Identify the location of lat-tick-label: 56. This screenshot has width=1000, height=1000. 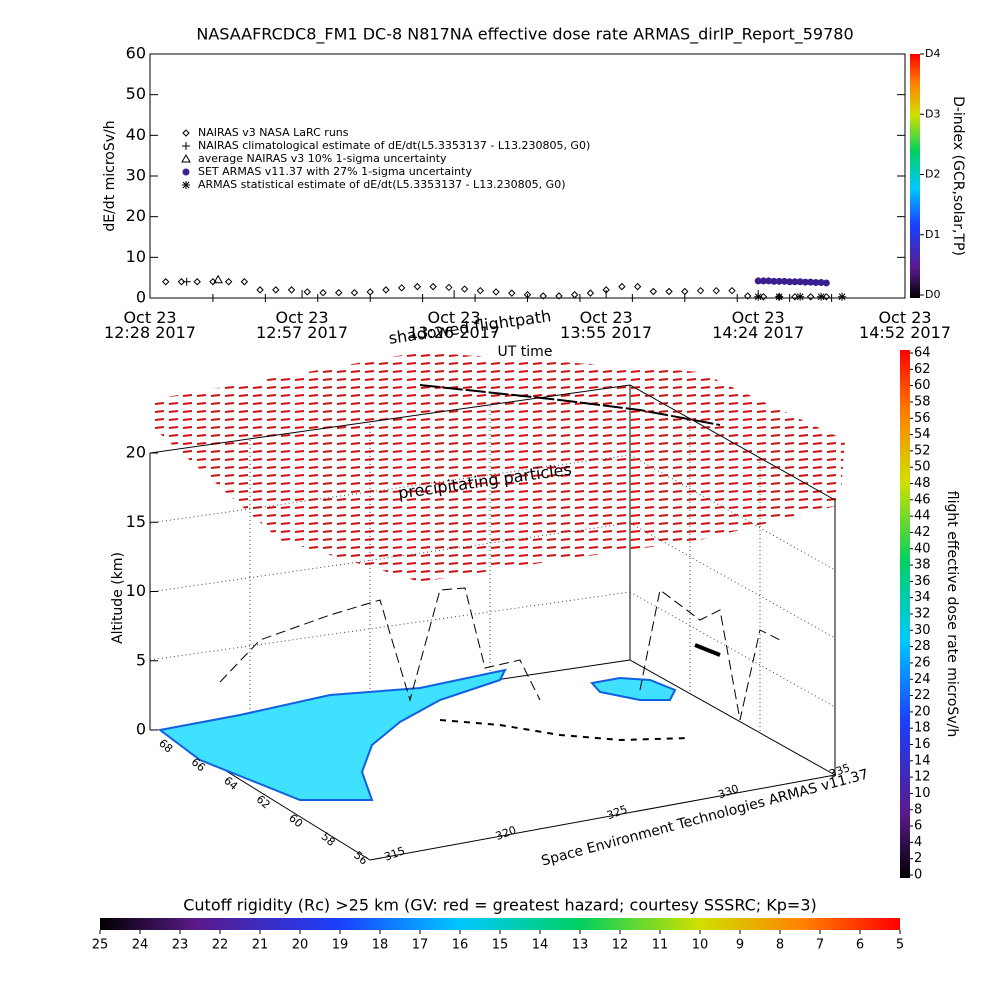
(360, 858).